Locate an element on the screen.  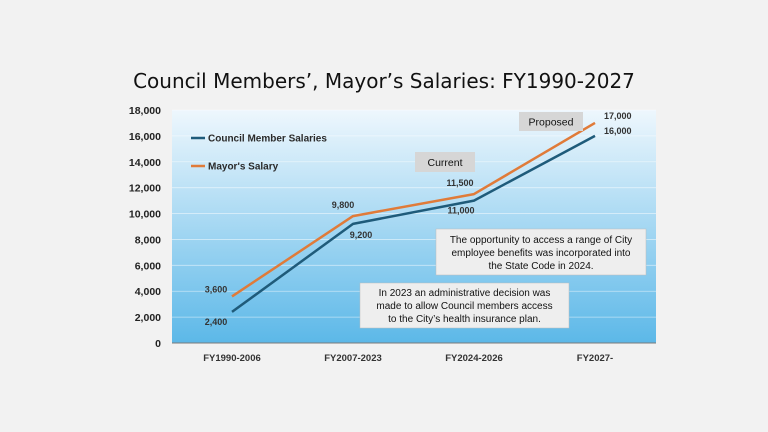
y-tick-label: 14,000 is located at coordinates (145, 163).